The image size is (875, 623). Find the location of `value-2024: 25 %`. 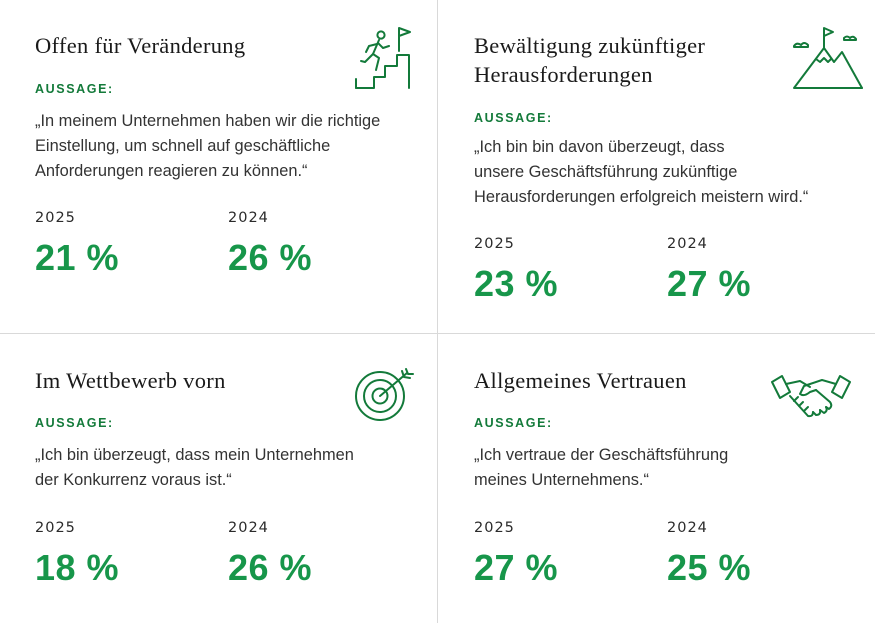

value-2024: 25 % is located at coordinates (709, 567).